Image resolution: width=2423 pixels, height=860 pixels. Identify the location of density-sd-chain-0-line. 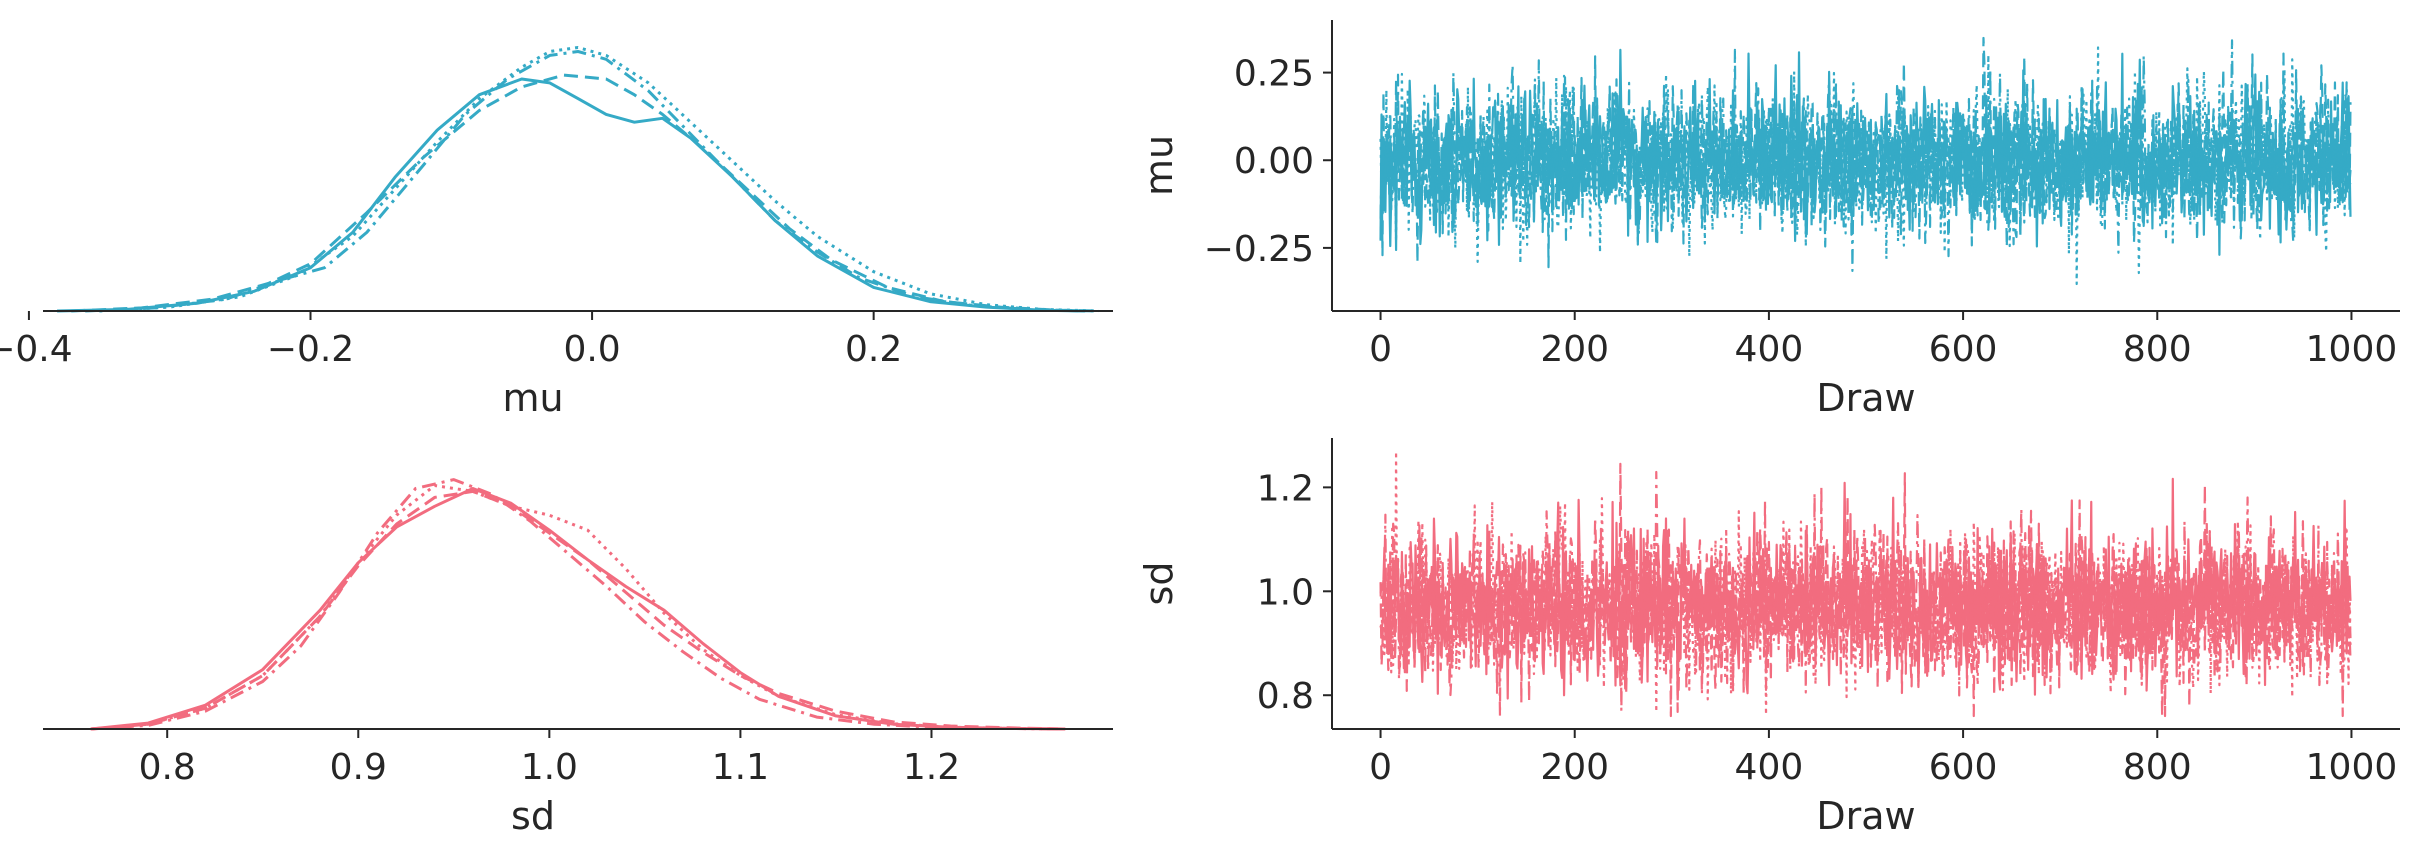
(578, 609).